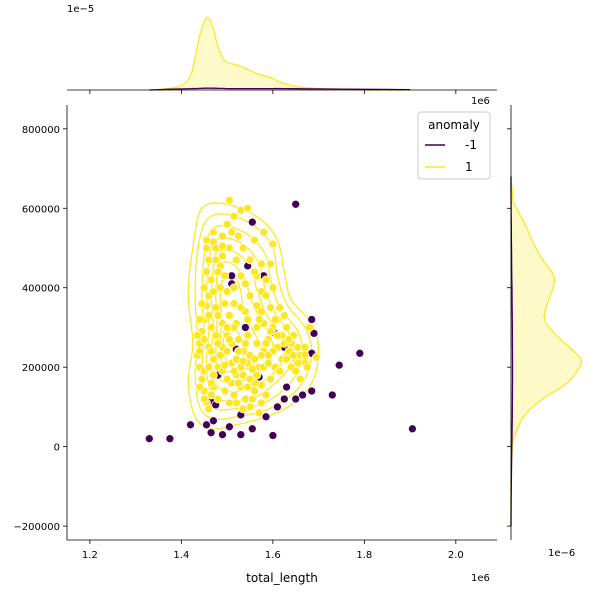 The width and height of the screenshot is (600, 600). Describe the element at coordinates (90, 555) in the screenshot. I see `x-tick-label: 1.2` at that location.